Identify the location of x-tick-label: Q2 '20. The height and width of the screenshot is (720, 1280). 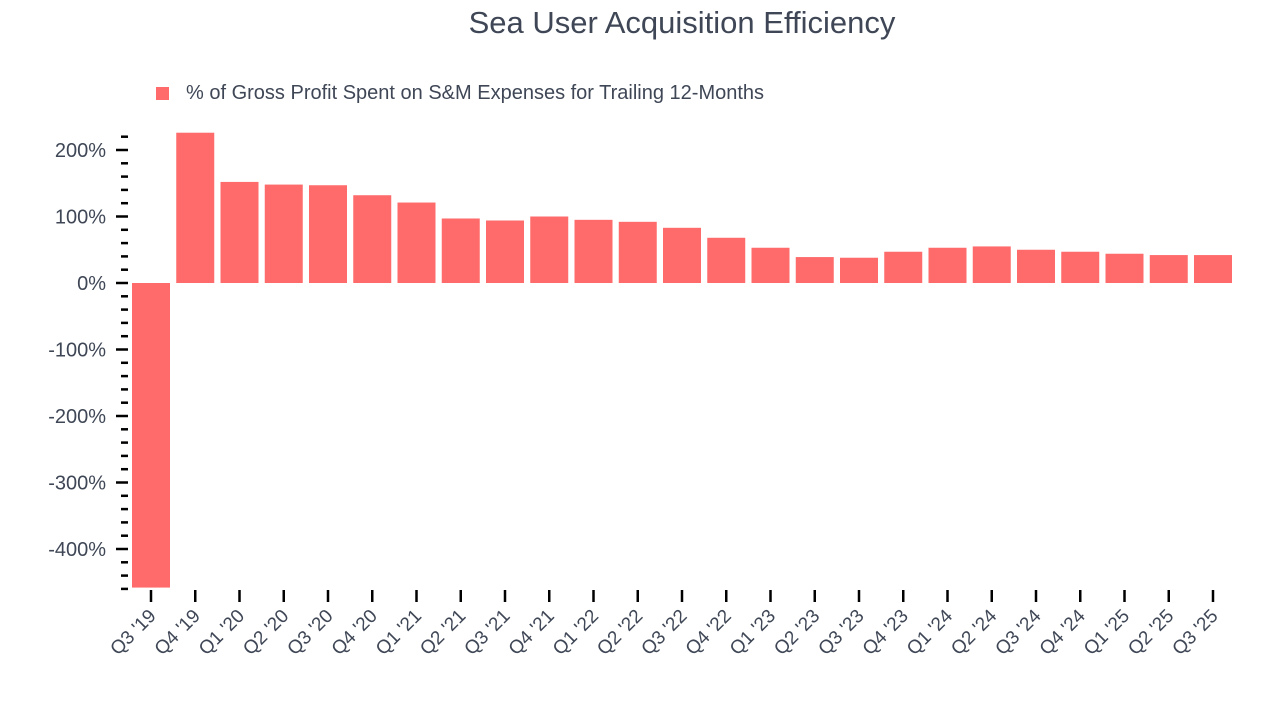
(266, 633).